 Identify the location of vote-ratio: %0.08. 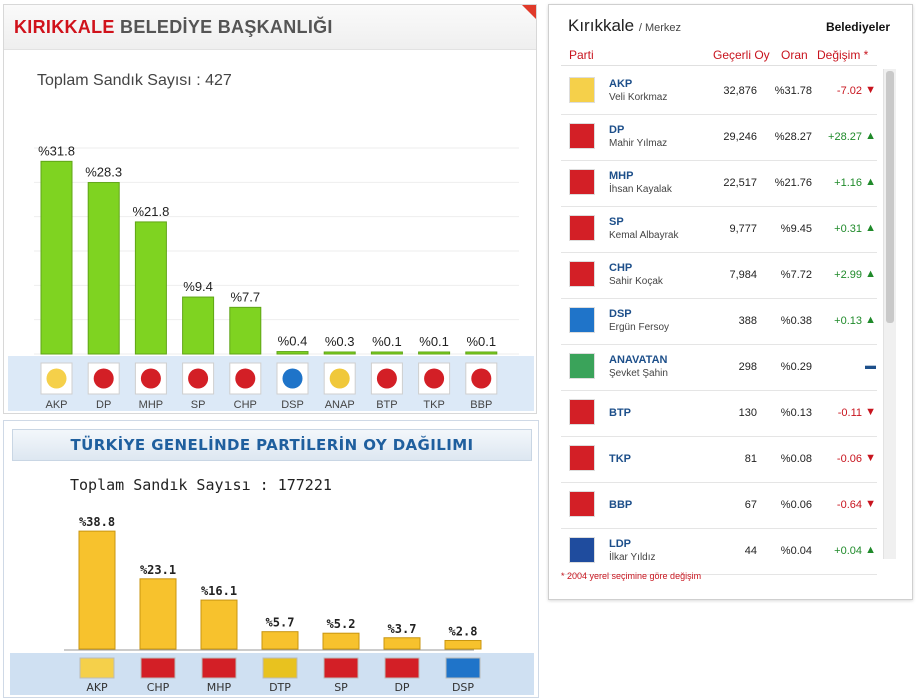
(796, 459).